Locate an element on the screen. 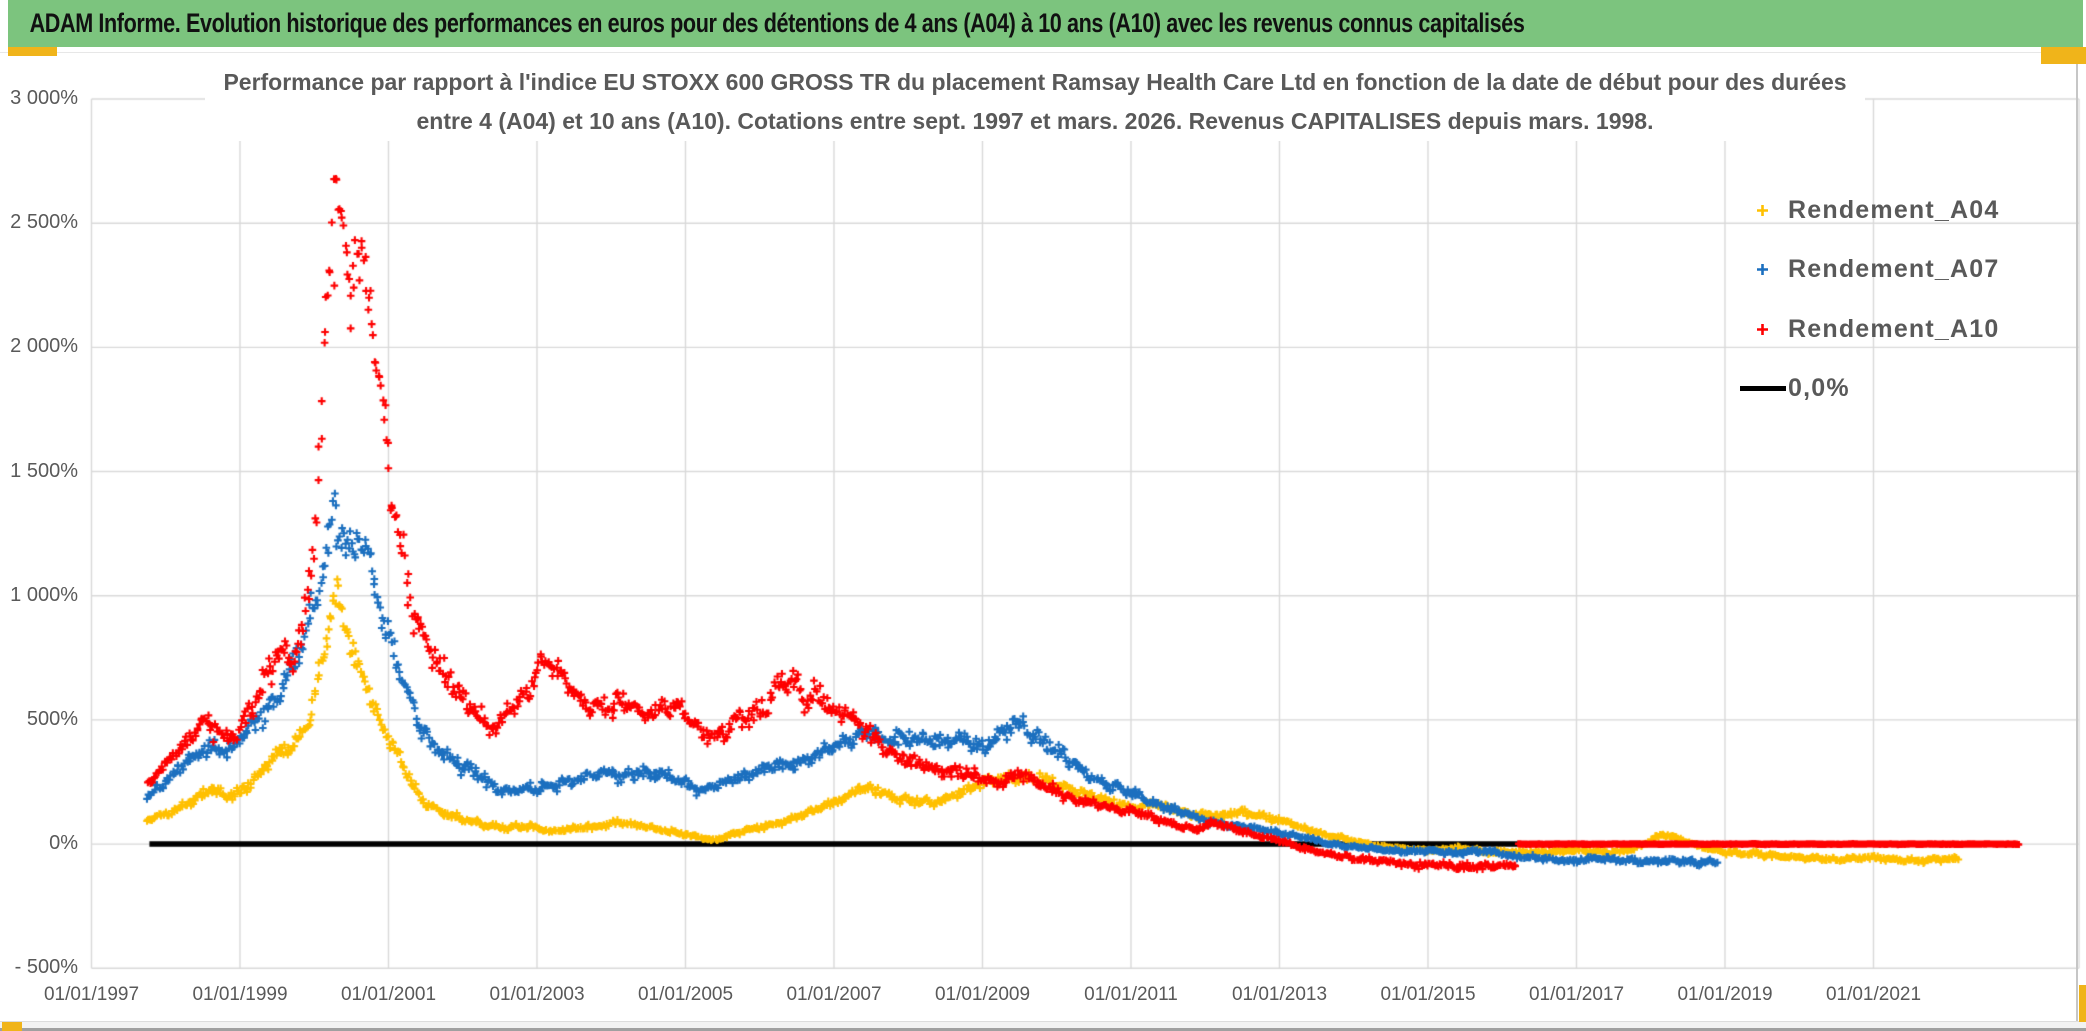 The image size is (2086, 1031). legend-item-rendement-a07: Rendement_A07 is located at coordinates (1910, 270).